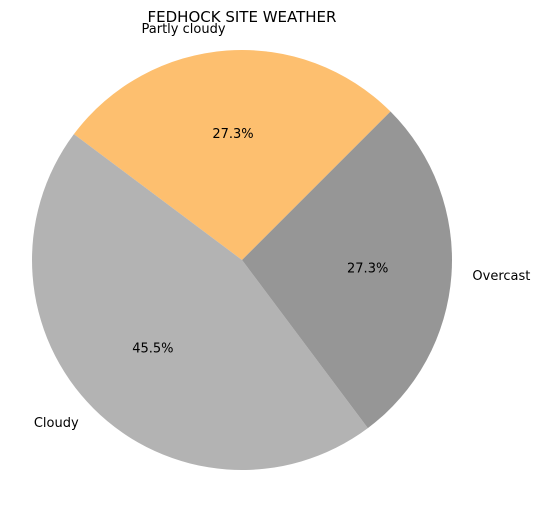  What do you see at coordinates (56, 423) in the screenshot?
I see `category-label: Cloudy` at bounding box center [56, 423].